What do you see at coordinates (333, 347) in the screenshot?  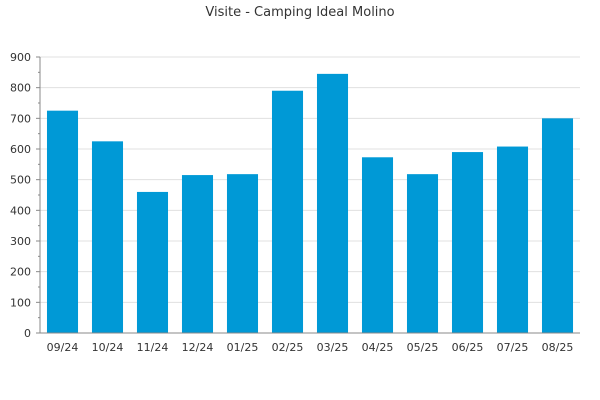 I see `x-tick-label: 03/25` at bounding box center [333, 347].